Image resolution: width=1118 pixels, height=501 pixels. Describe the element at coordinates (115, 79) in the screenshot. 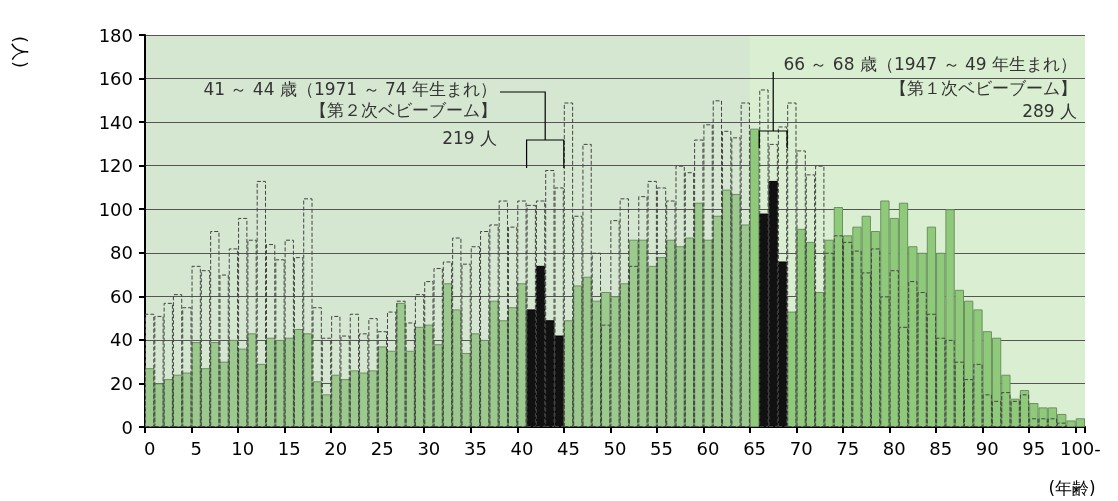

I see `y-tick-label: 160` at that location.